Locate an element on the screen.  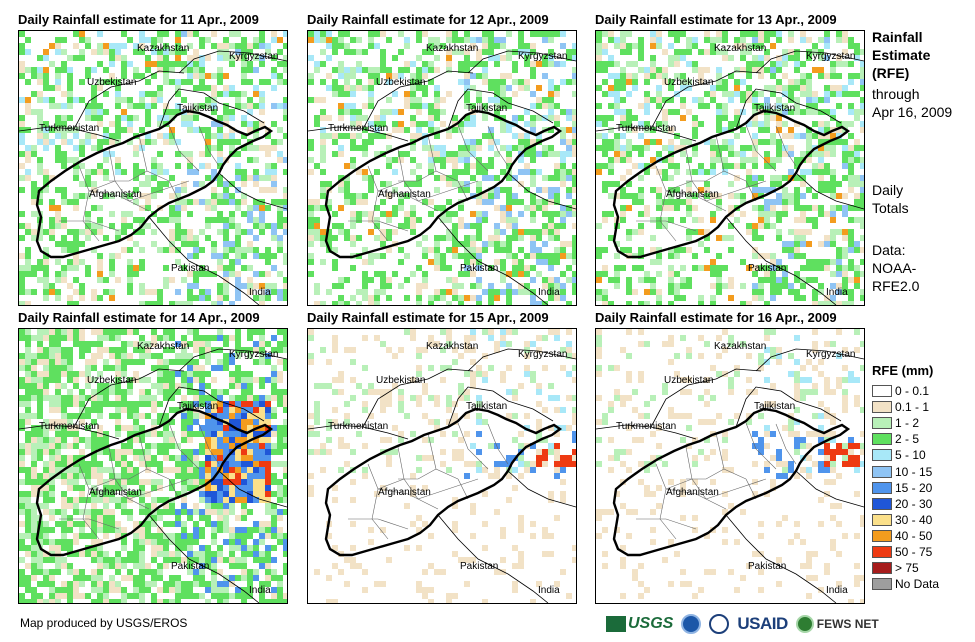
data-line: Data: is located at coordinates (889, 250).